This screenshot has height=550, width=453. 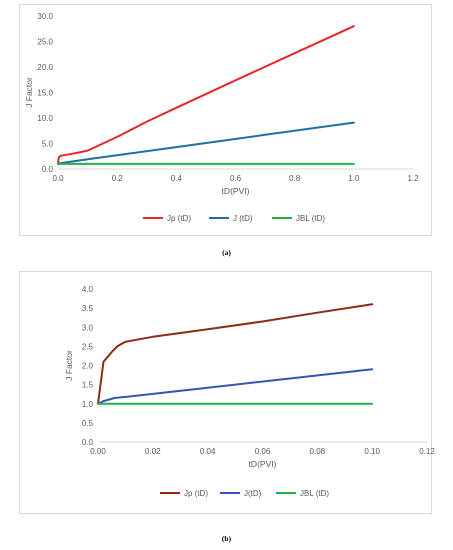 I want to click on chart-a-legend-label-3: JBL (tD), so click(x=310, y=218).